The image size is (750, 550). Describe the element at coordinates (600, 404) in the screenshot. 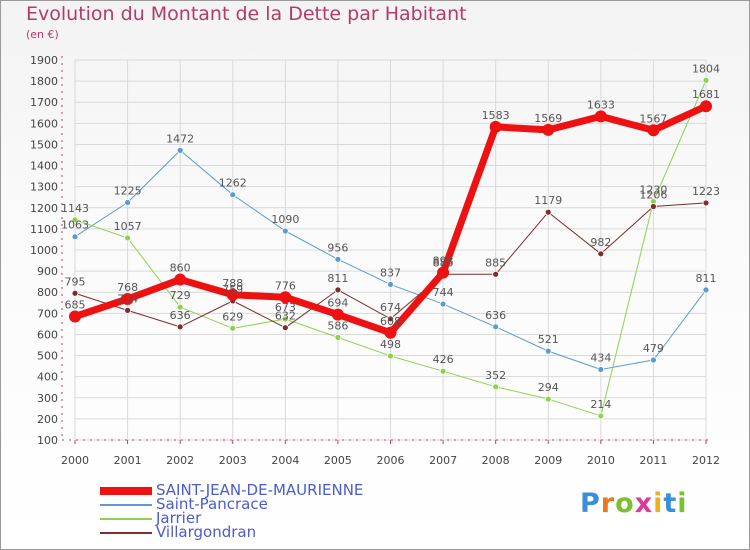

I see `data-label: 214` at that location.